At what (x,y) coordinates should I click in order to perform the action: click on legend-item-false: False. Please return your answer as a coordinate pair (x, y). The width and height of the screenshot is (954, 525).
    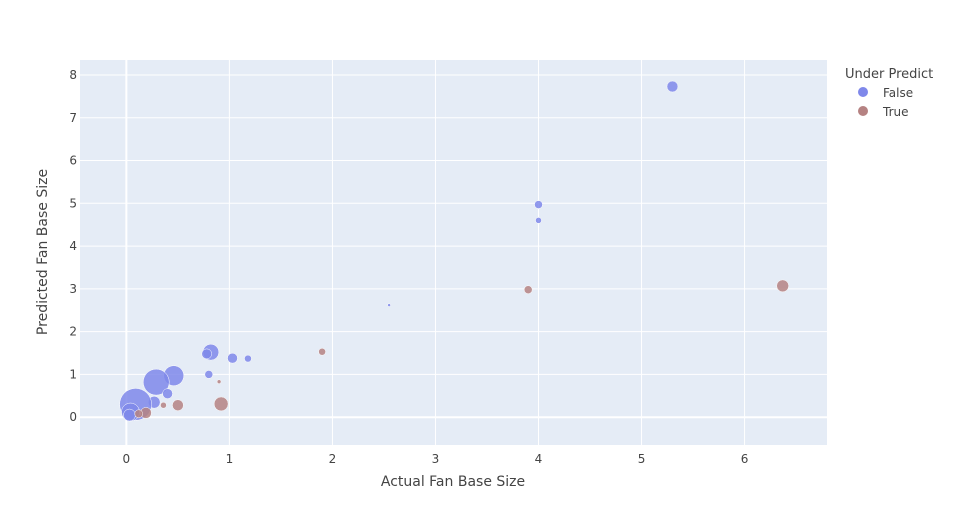
    Looking at the image, I should click on (885, 93).